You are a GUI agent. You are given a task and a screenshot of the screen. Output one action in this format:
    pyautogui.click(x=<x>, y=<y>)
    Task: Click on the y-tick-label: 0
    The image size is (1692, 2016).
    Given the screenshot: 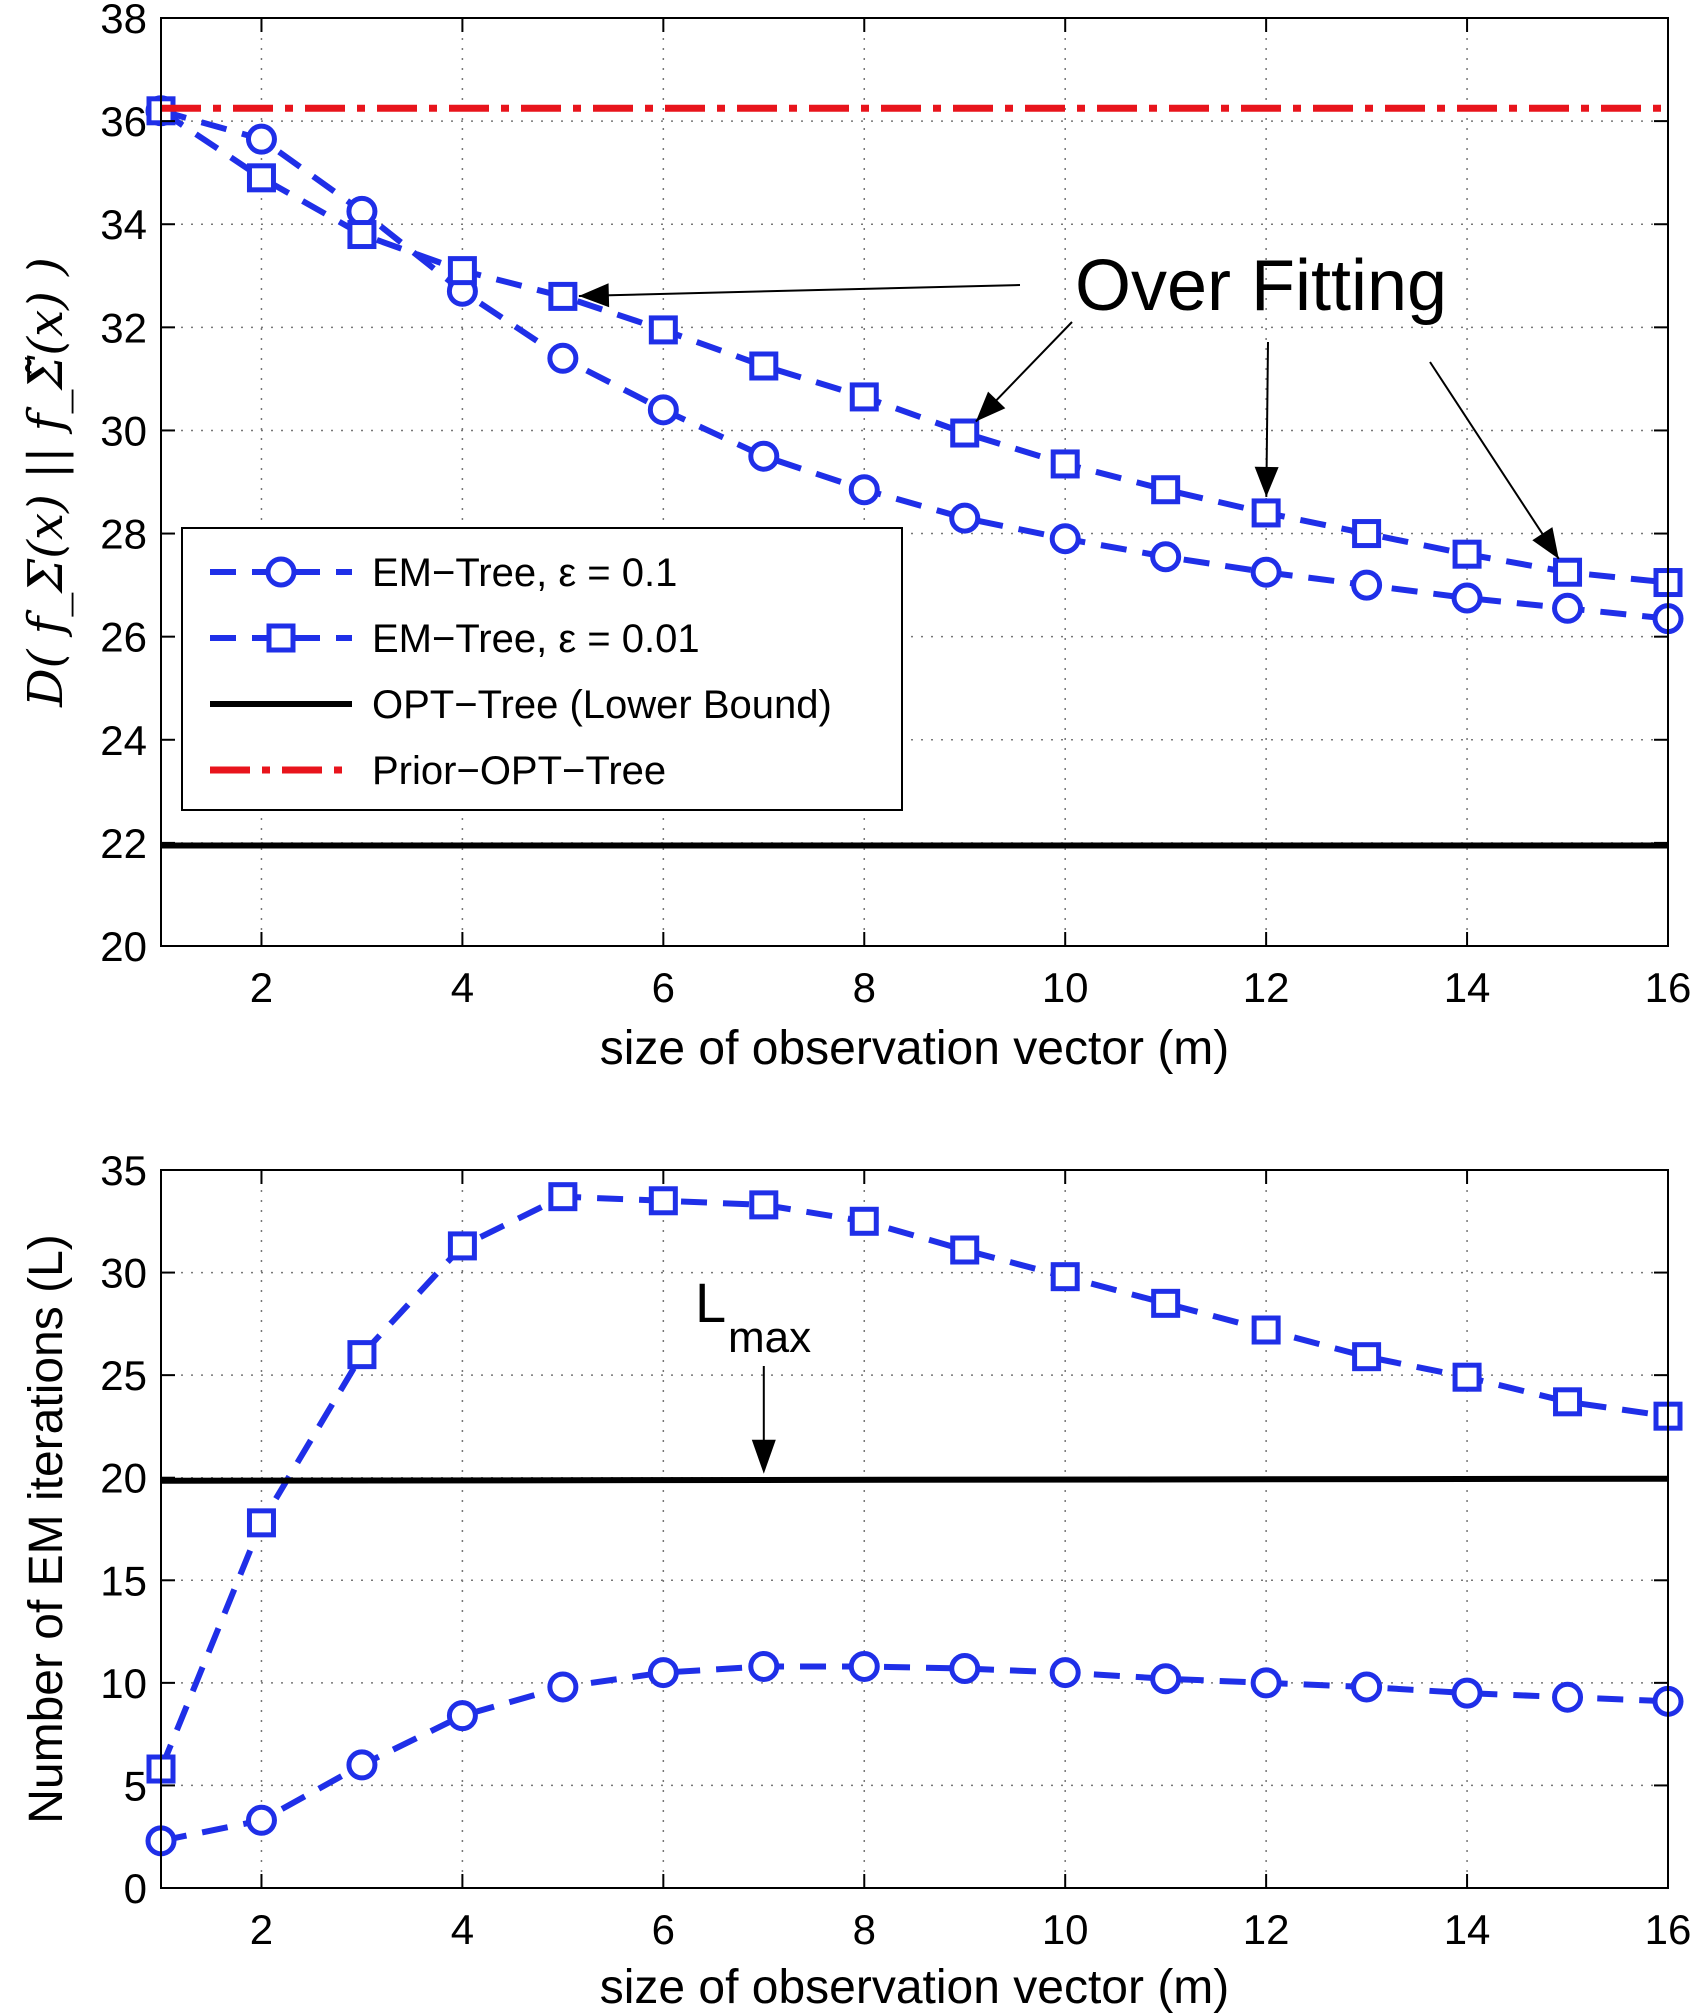 What is the action you would take?
    pyautogui.click(x=135, y=1888)
    